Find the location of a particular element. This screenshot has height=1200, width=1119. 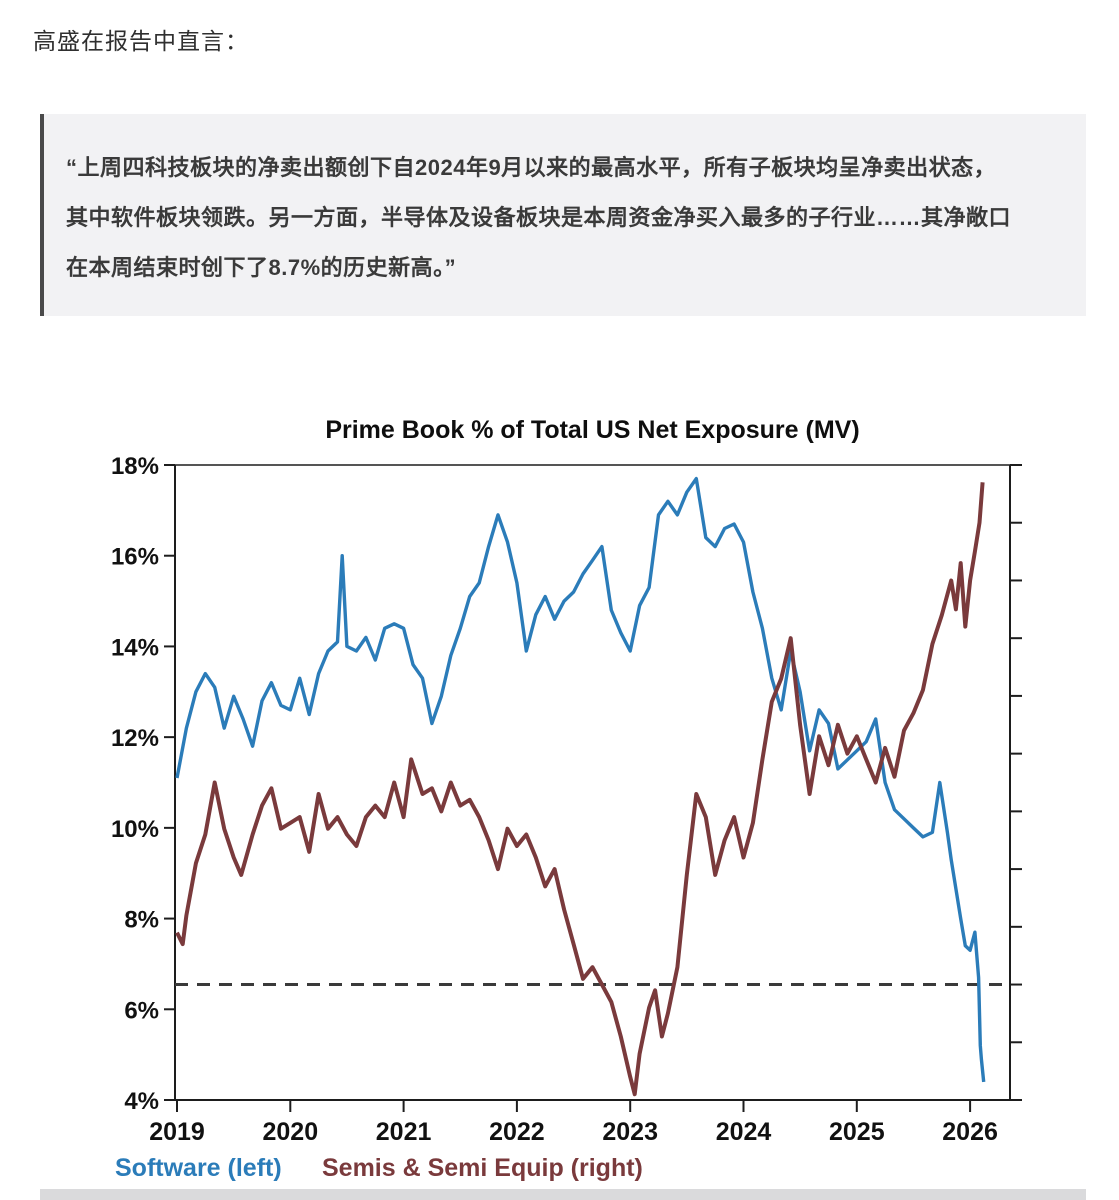

left-axis-label: 12% is located at coordinates (135, 738).